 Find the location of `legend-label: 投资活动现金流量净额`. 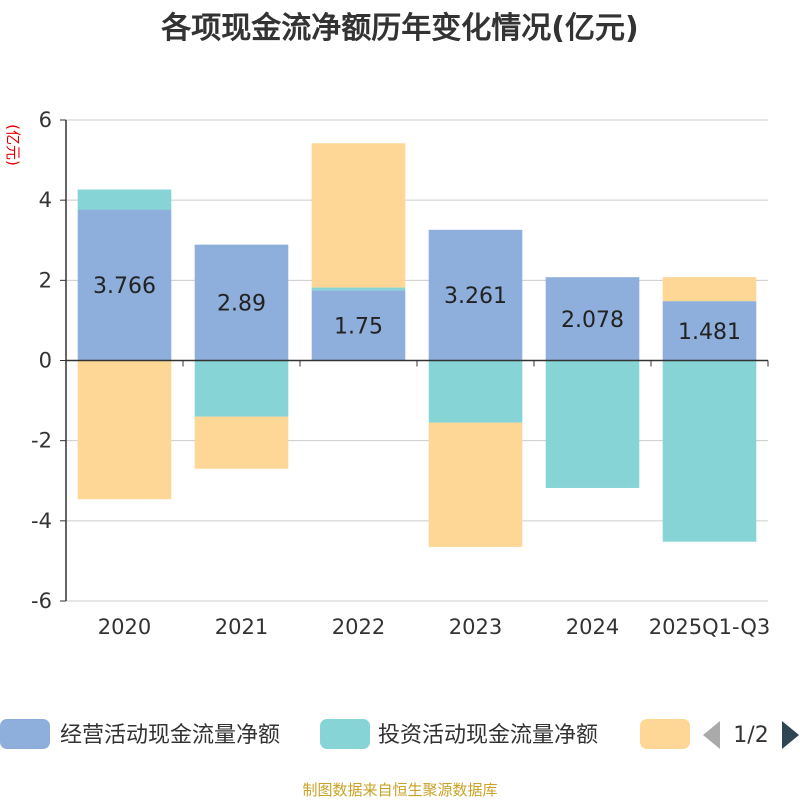

legend-label: 投资活动现金流量净额 is located at coordinates (488, 735).